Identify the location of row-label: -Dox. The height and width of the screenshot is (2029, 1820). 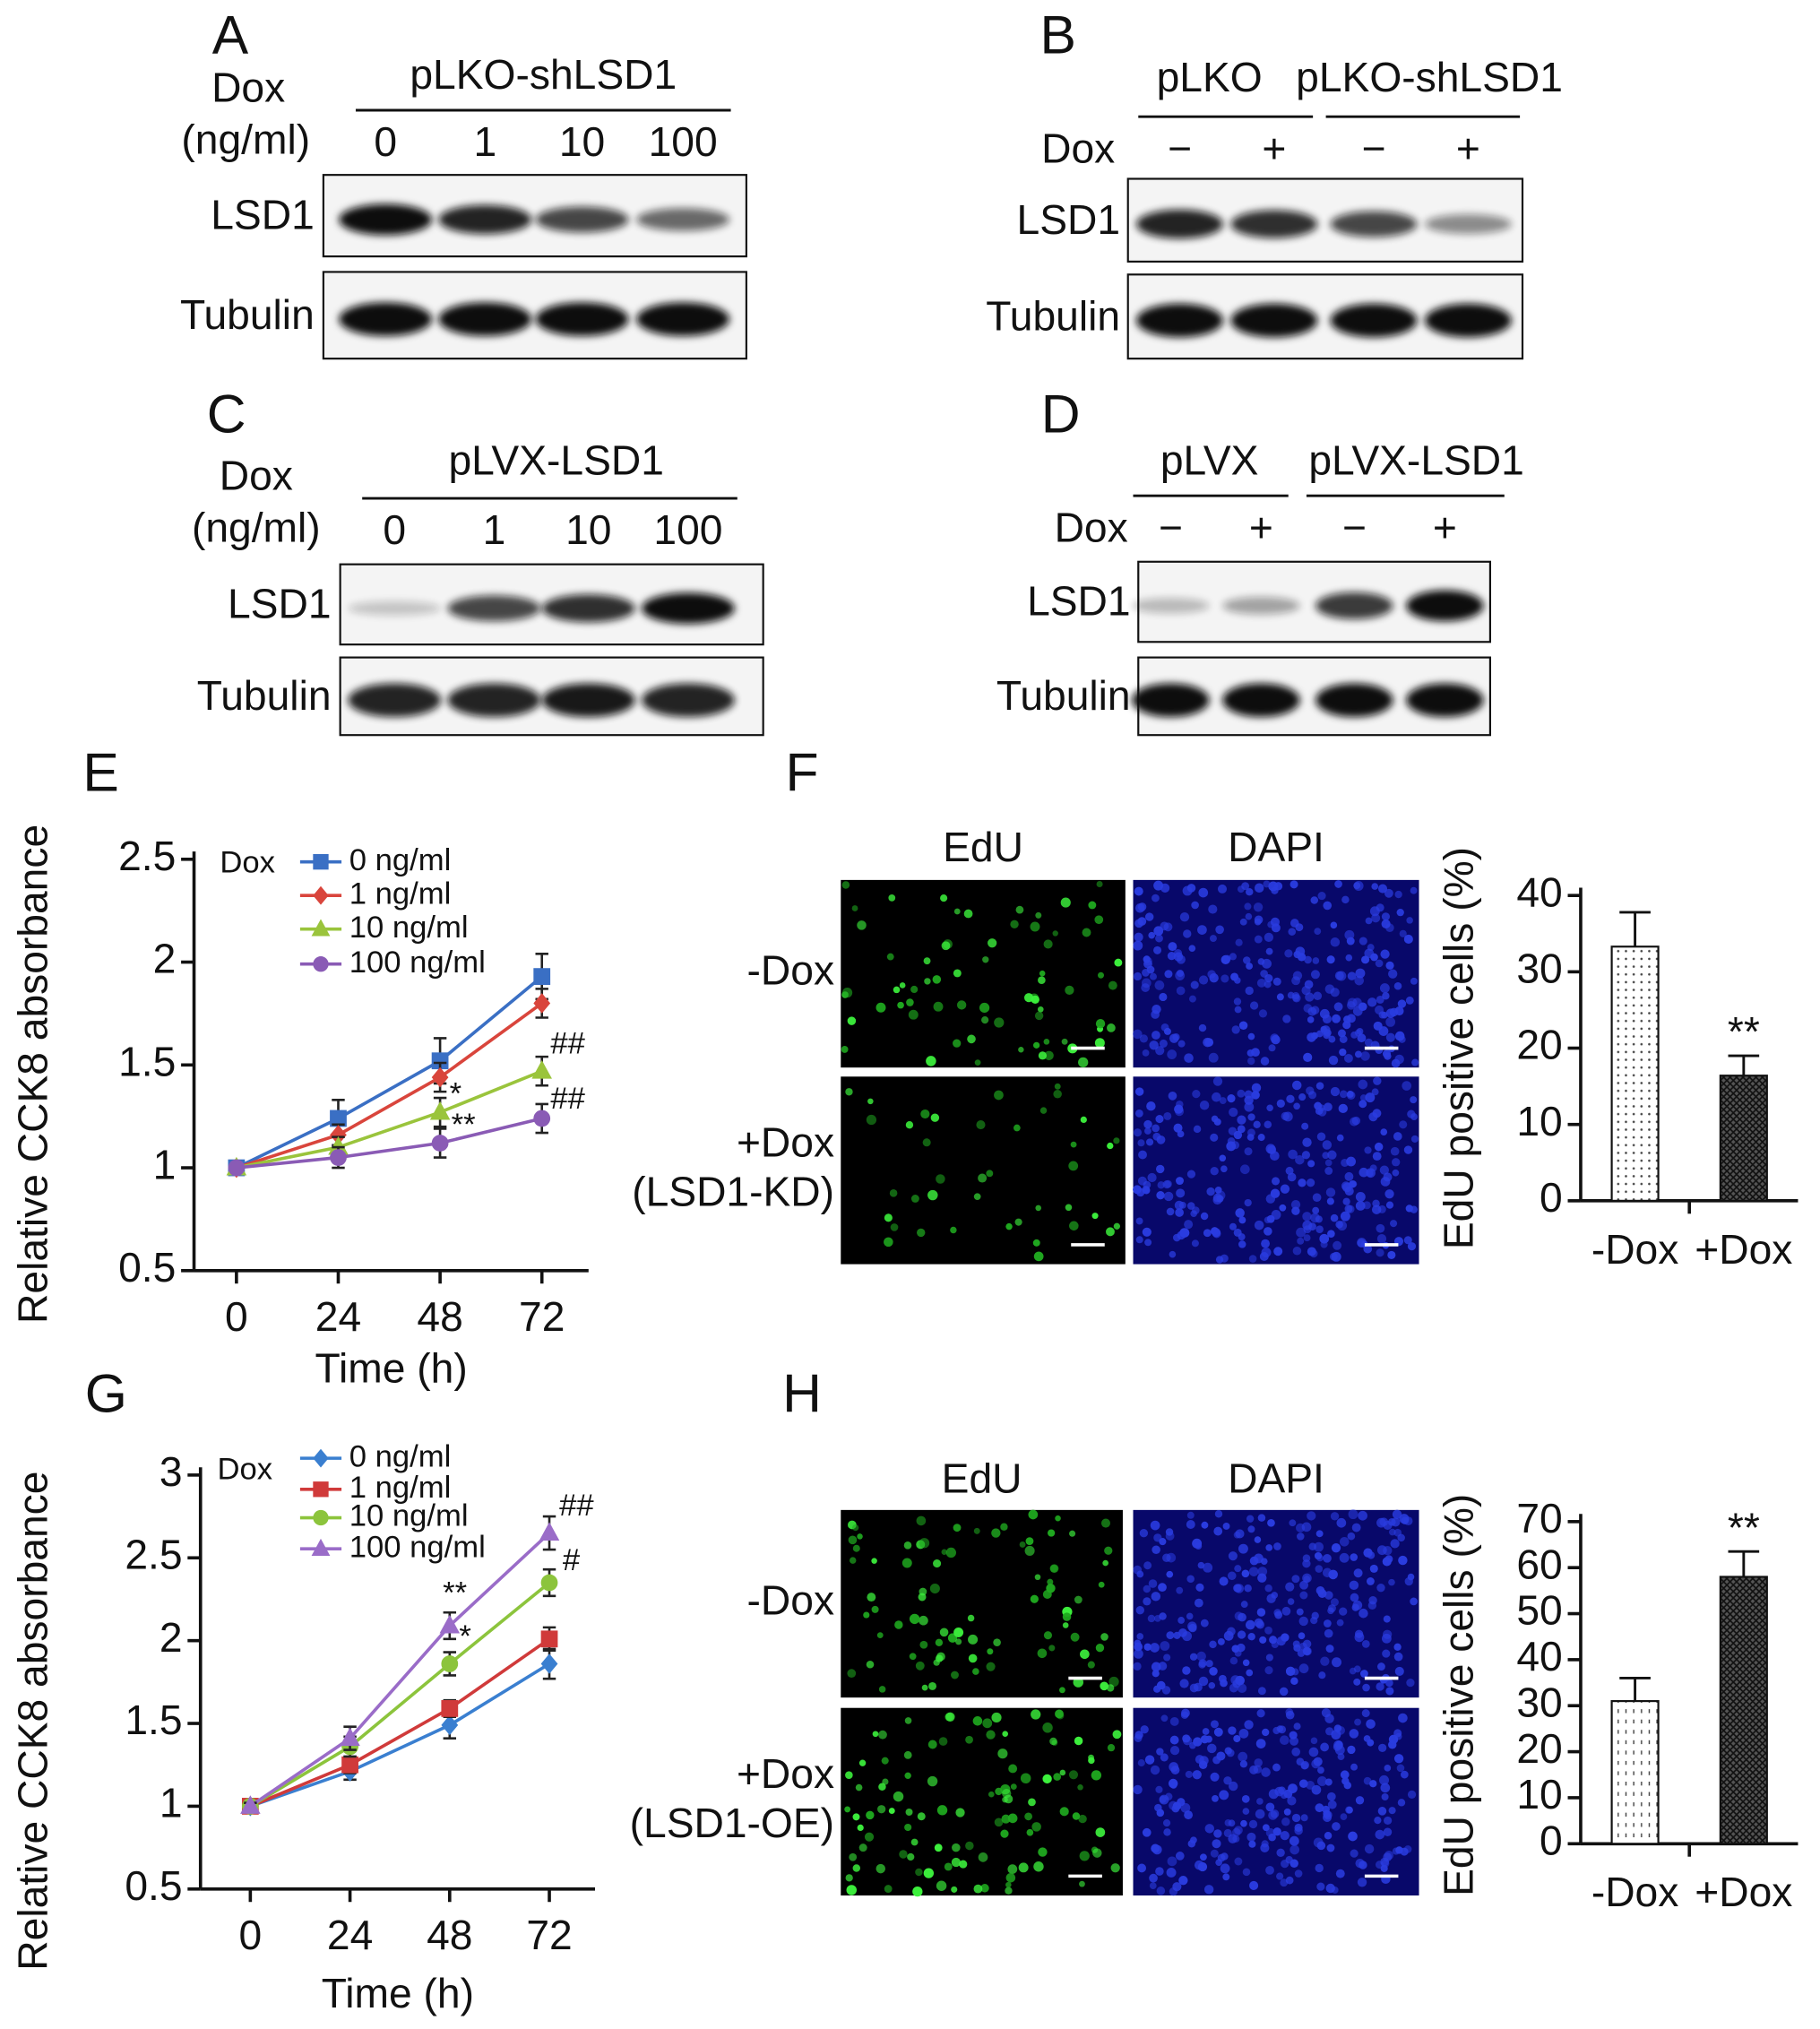
(791, 970).